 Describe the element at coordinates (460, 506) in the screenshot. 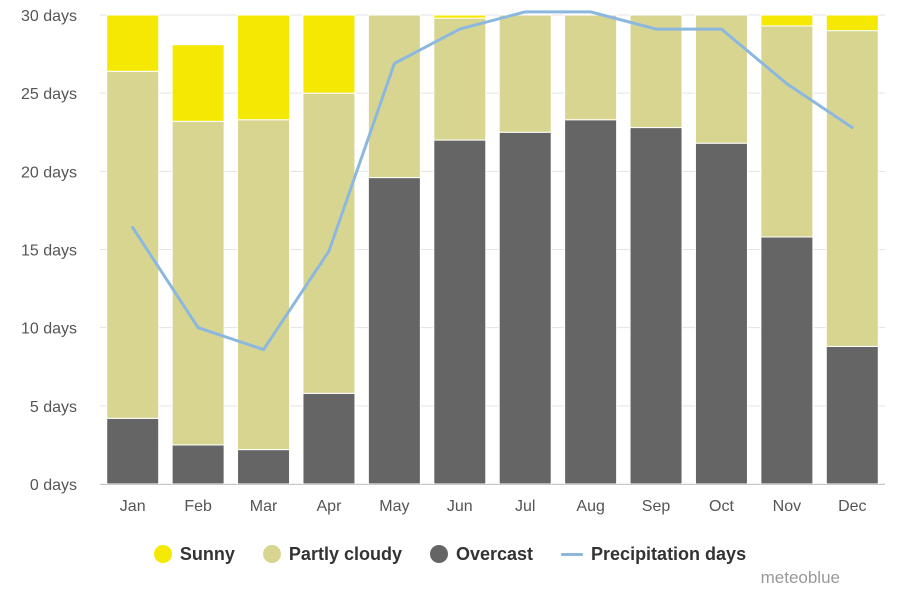

I see `x-tick-label: Jun` at that location.